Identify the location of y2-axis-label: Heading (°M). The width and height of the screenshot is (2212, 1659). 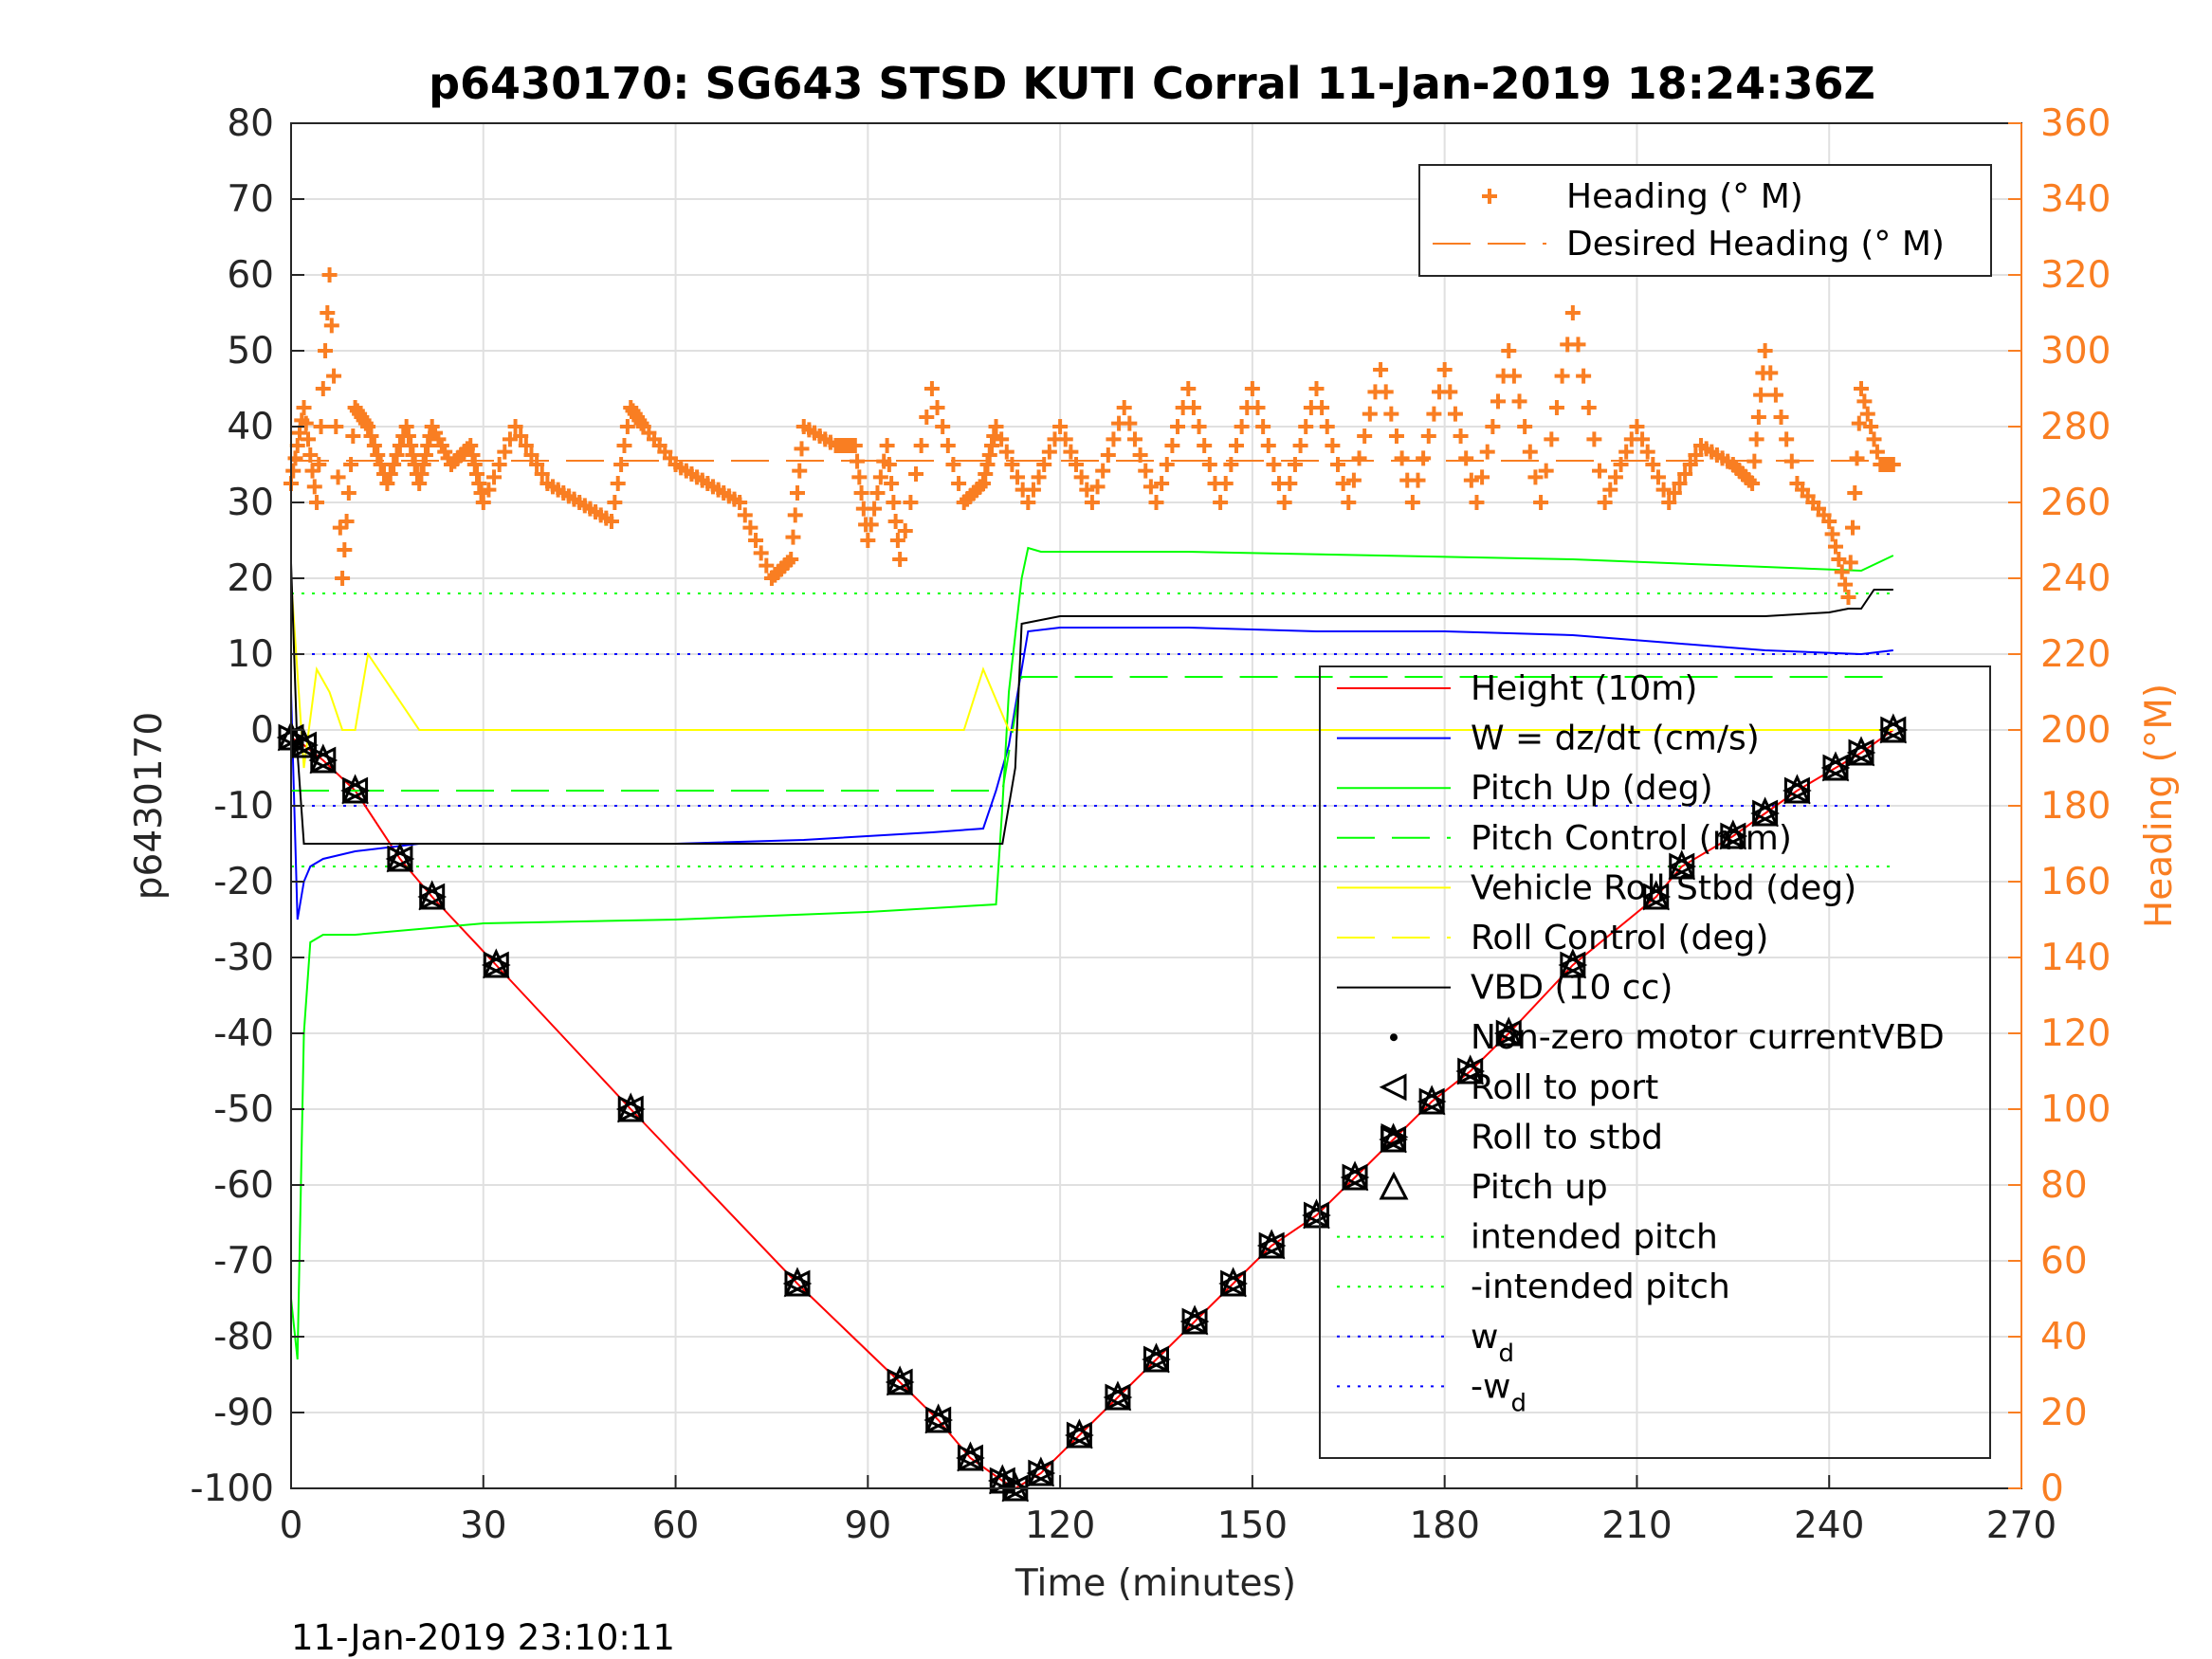
(2159, 806).